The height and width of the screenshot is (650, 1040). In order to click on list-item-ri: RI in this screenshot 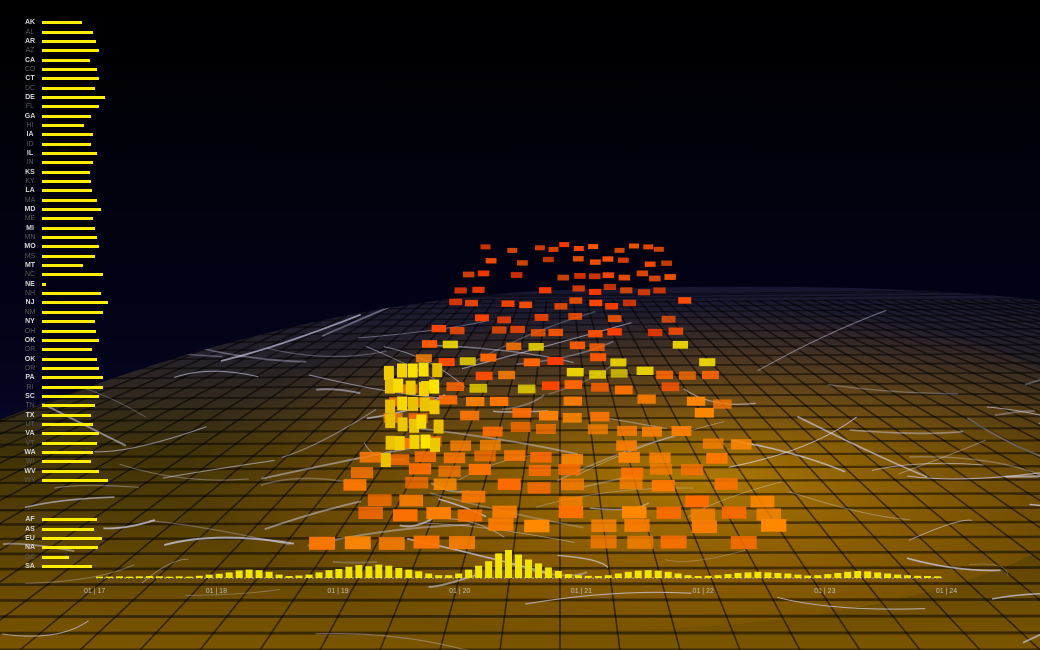, I will do `click(75, 386)`.